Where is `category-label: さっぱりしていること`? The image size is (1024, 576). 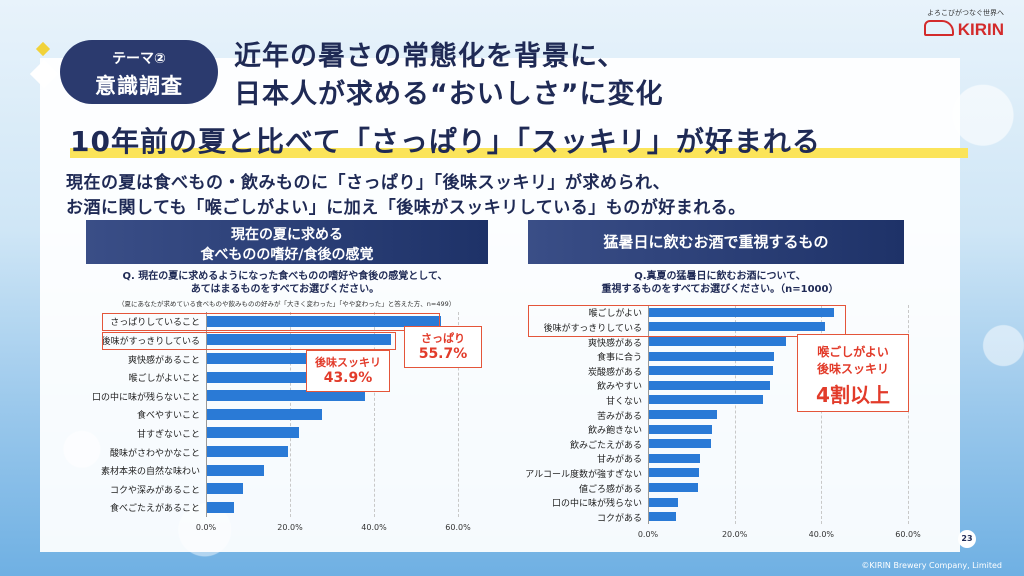 category-label: さっぱりしていること is located at coordinates (155, 323).